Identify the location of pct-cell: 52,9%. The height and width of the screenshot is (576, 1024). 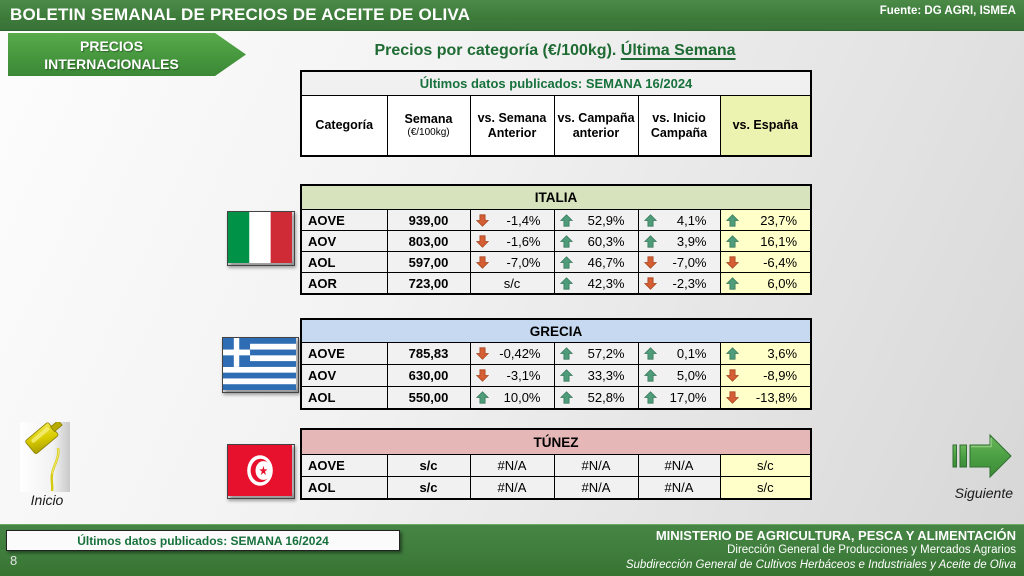
(596, 220).